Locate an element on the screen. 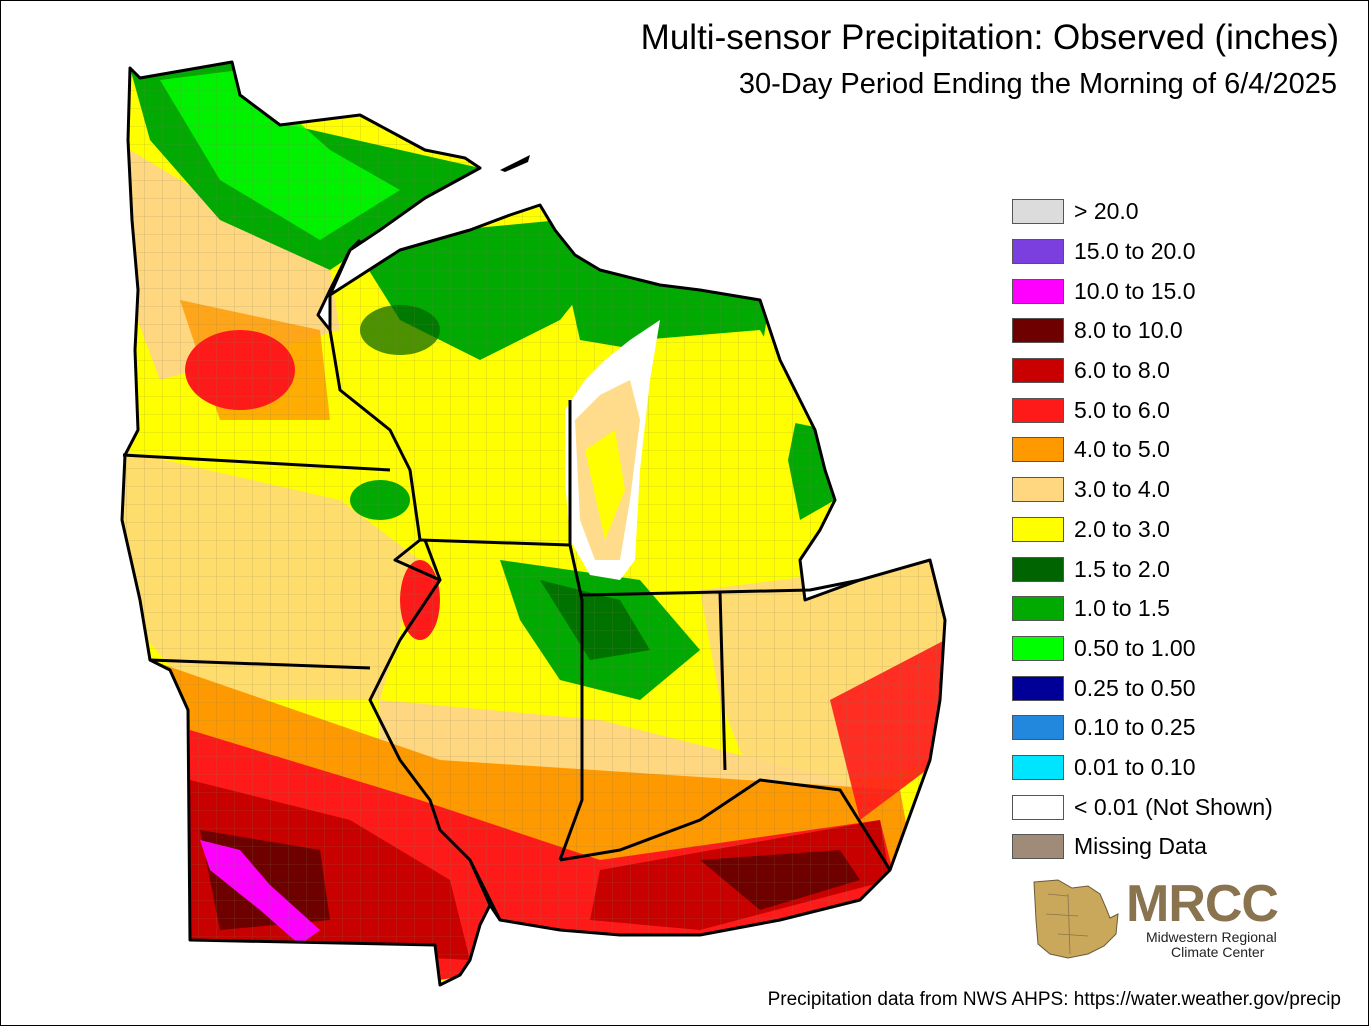 Image resolution: width=1369 pixels, height=1026 pixels. legend-item: 8.0 to 10.0 is located at coordinates (1142, 331).